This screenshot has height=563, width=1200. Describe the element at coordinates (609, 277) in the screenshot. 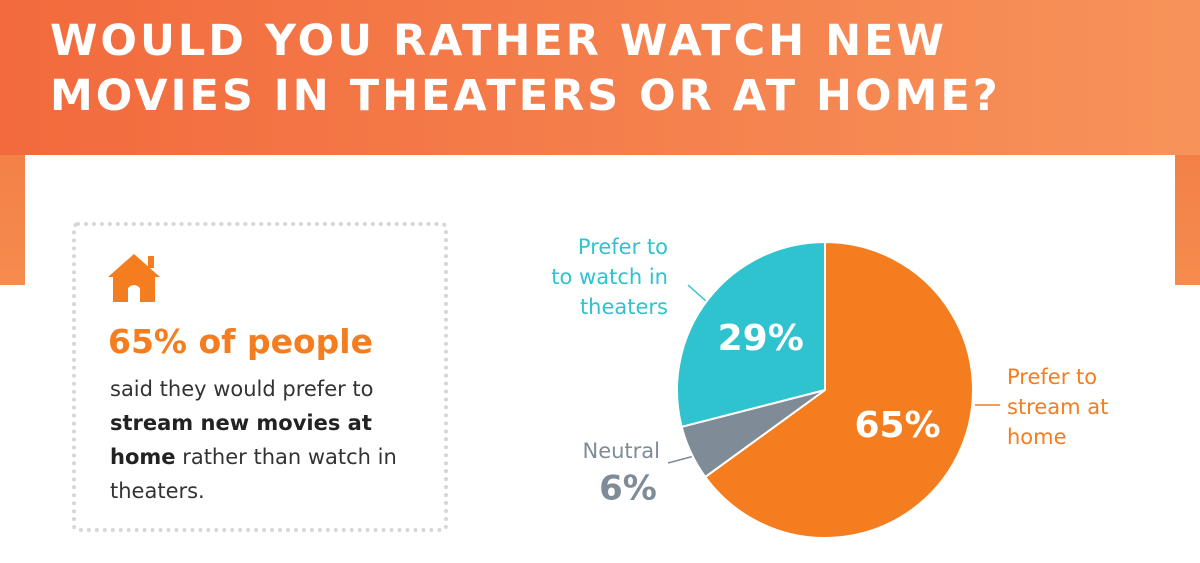

I see `slice-label: Prefer to to watch in theaters` at that location.